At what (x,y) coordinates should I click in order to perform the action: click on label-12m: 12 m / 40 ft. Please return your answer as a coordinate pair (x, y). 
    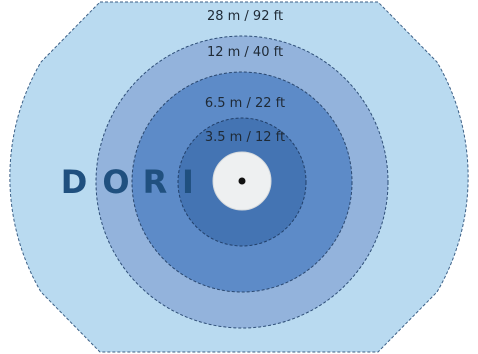
    Looking at the image, I should click on (245, 52).